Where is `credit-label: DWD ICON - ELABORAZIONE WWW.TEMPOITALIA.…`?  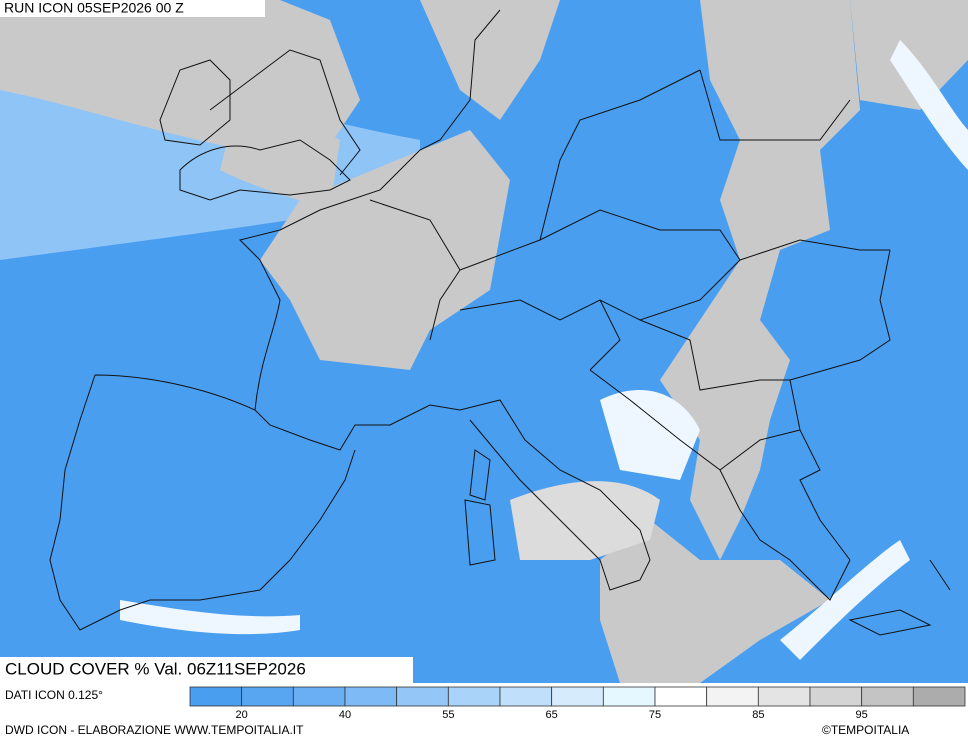 credit-label: DWD ICON - ELABORAZIONE WWW.TEMPOITALIA.… is located at coordinates (154, 730).